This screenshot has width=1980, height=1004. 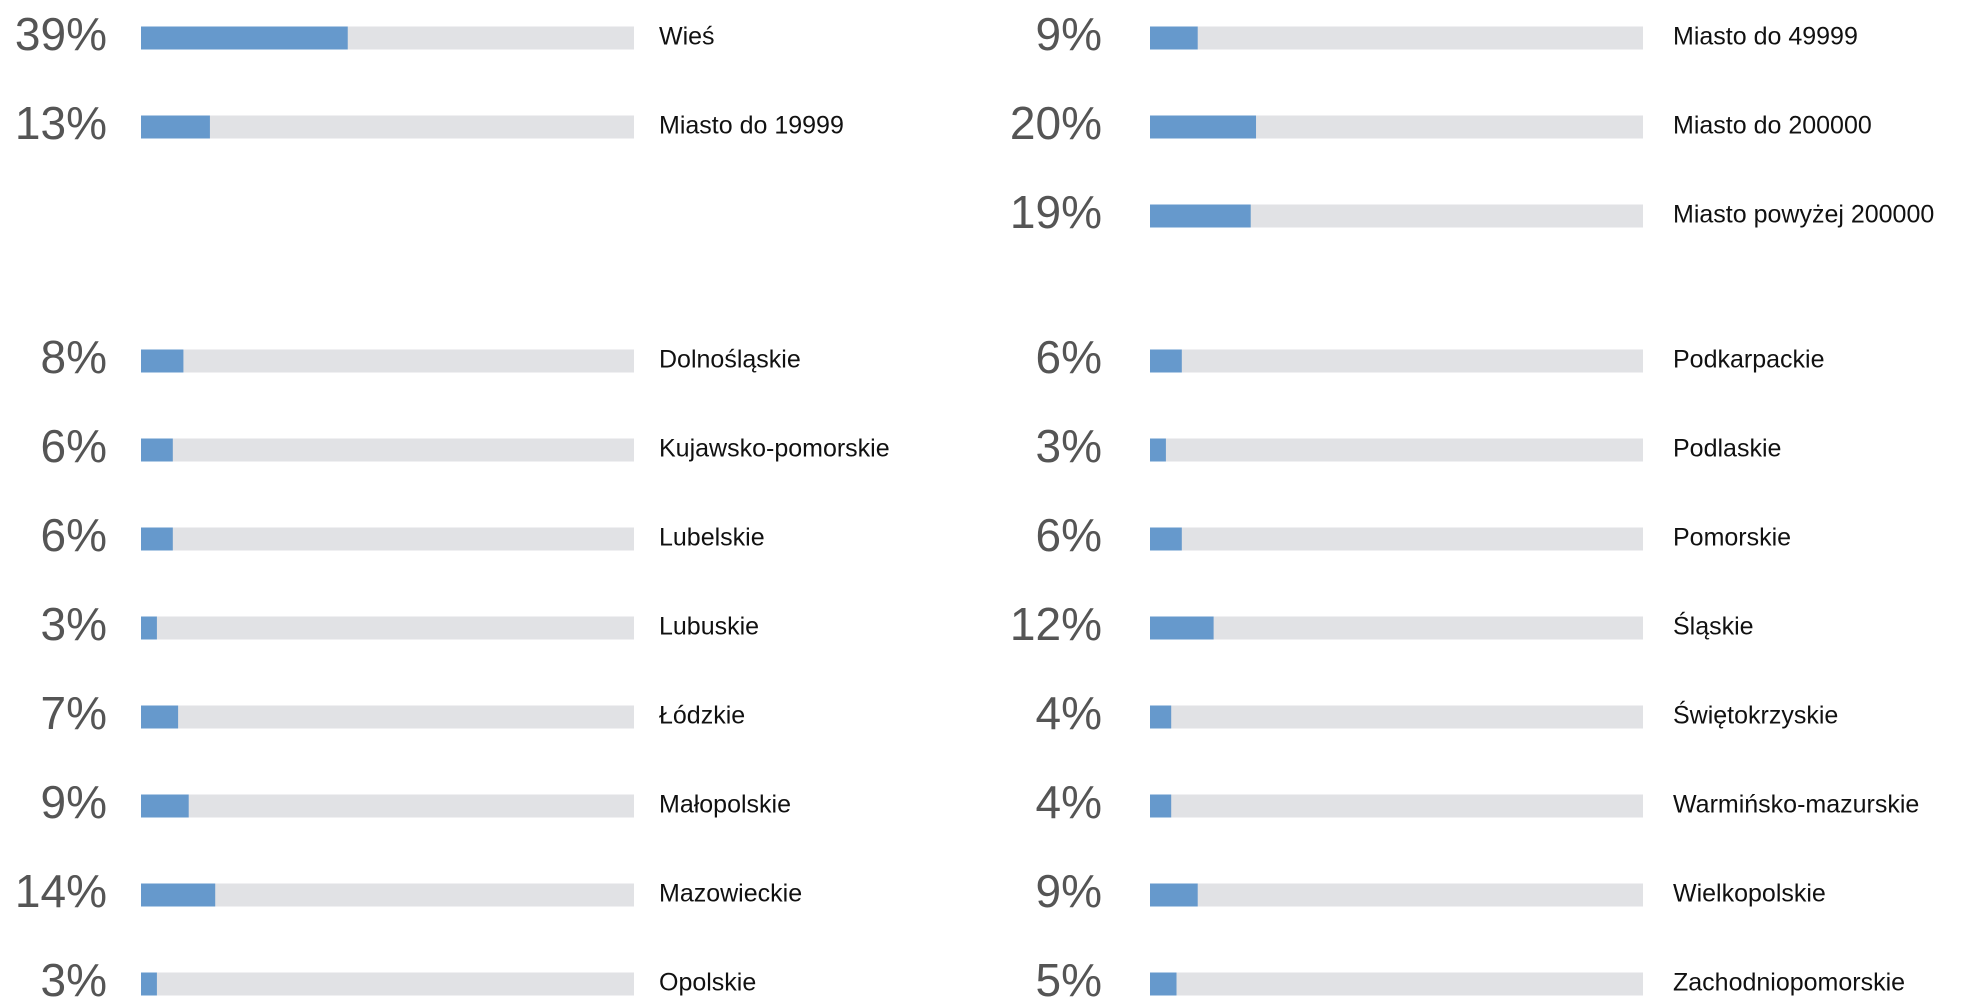 What do you see at coordinates (1732, 538) in the screenshot?
I see `category-label: Pomorskie` at bounding box center [1732, 538].